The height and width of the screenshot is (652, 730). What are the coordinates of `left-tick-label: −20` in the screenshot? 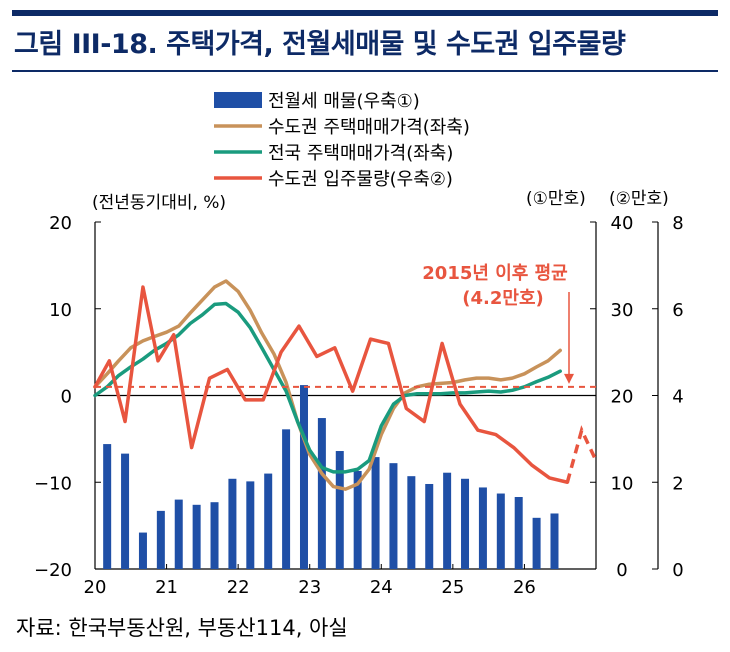 It's located at (53, 570).